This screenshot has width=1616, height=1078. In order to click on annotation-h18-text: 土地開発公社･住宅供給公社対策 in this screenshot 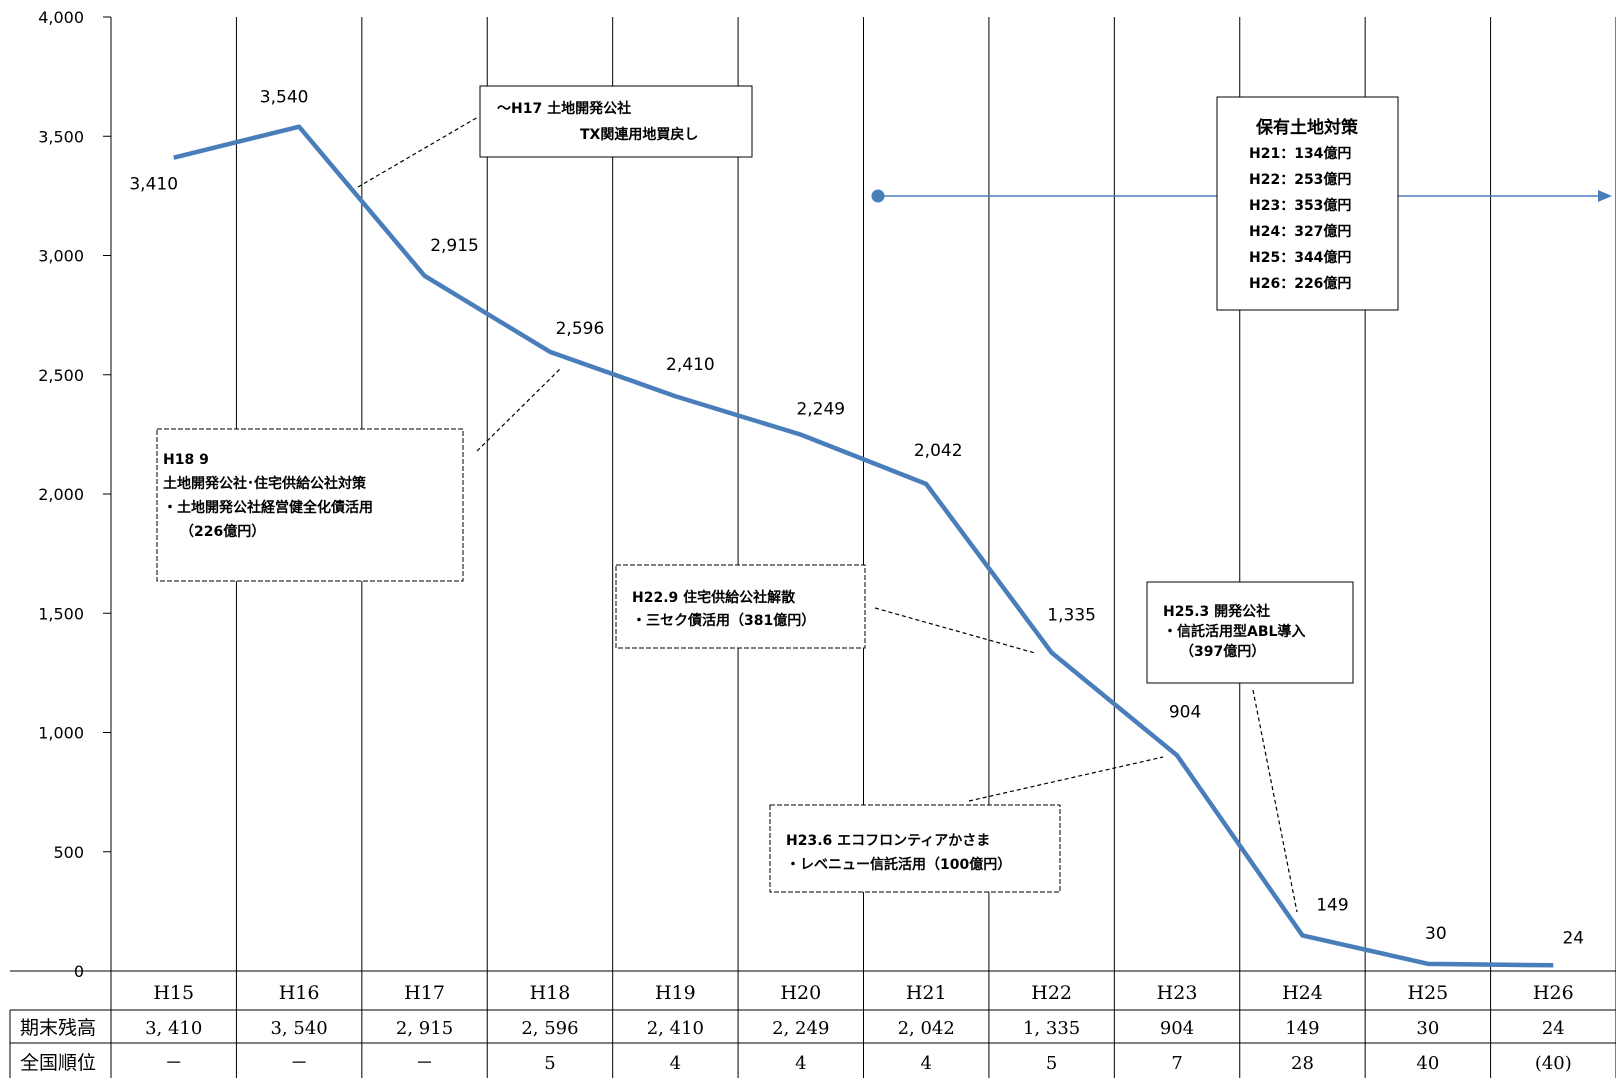, I will do `click(265, 483)`.